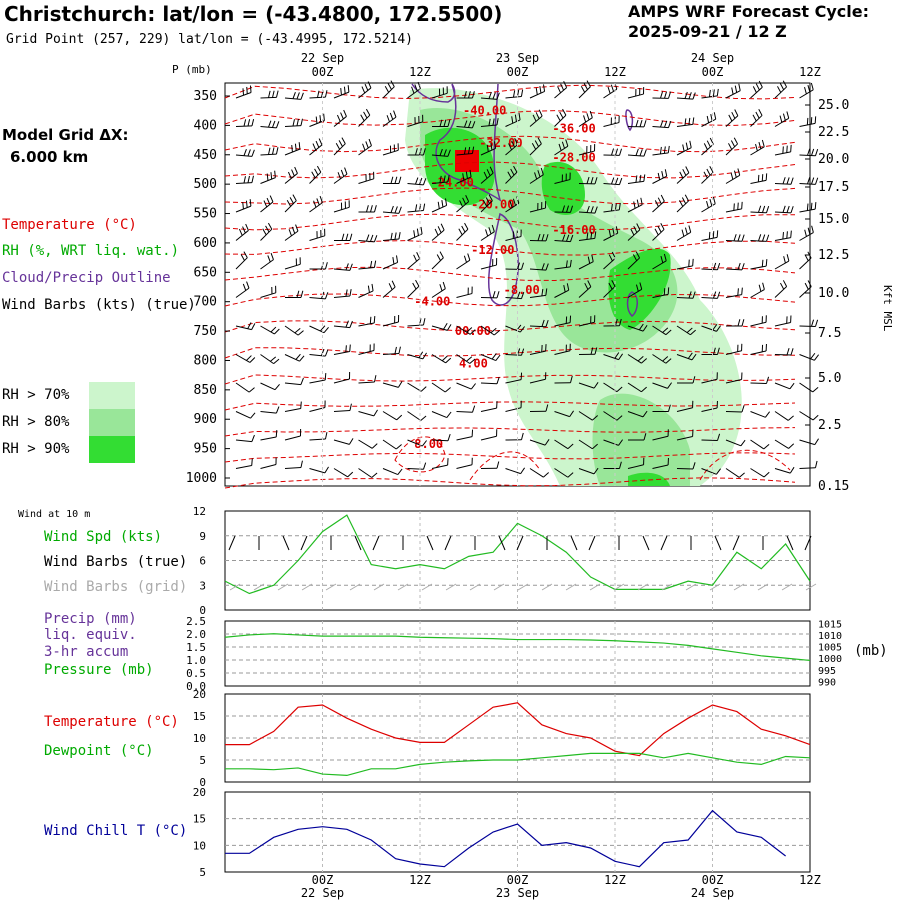  What do you see at coordinates (517, 58) in the screenshot?
I see `top-date-label: 23 Sep` at bounding box center [517, 58].